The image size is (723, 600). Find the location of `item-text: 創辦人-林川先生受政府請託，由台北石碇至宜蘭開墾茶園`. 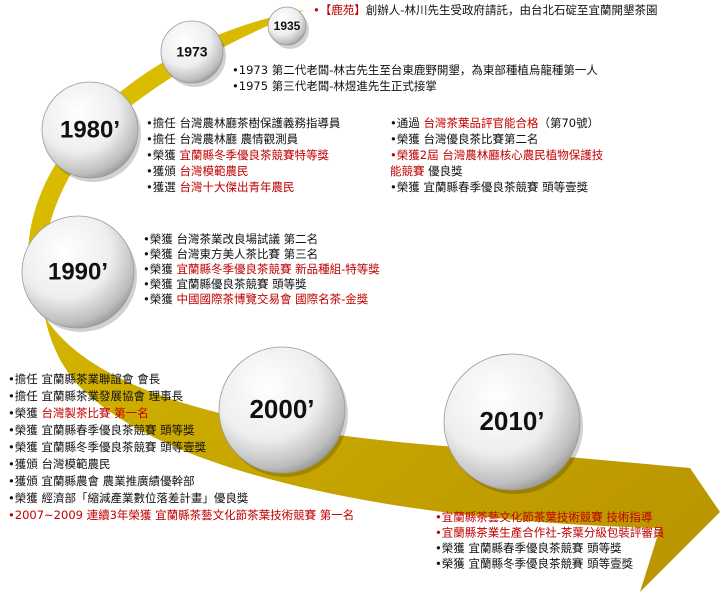

item-text: 創辦人-林川先生受政府請託，由台北石碇至宜蘭開墾茶園 is located at coordinates (512, 10).